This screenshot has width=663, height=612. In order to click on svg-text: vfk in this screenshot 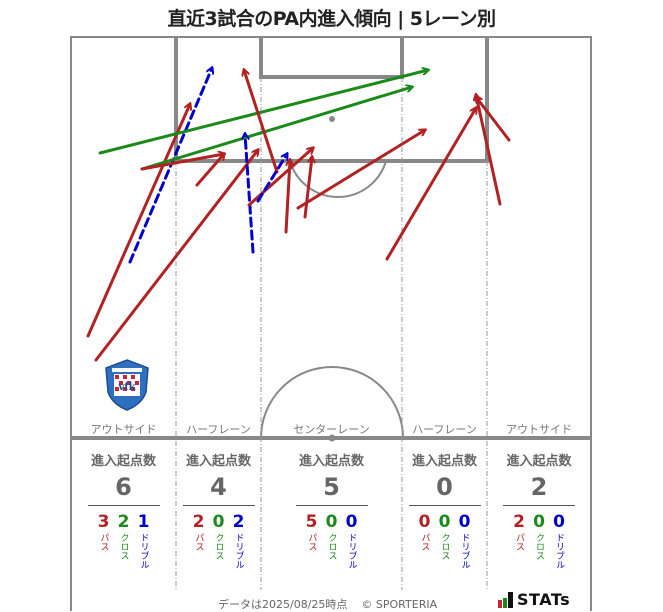, I will do `click(126, 387)`.